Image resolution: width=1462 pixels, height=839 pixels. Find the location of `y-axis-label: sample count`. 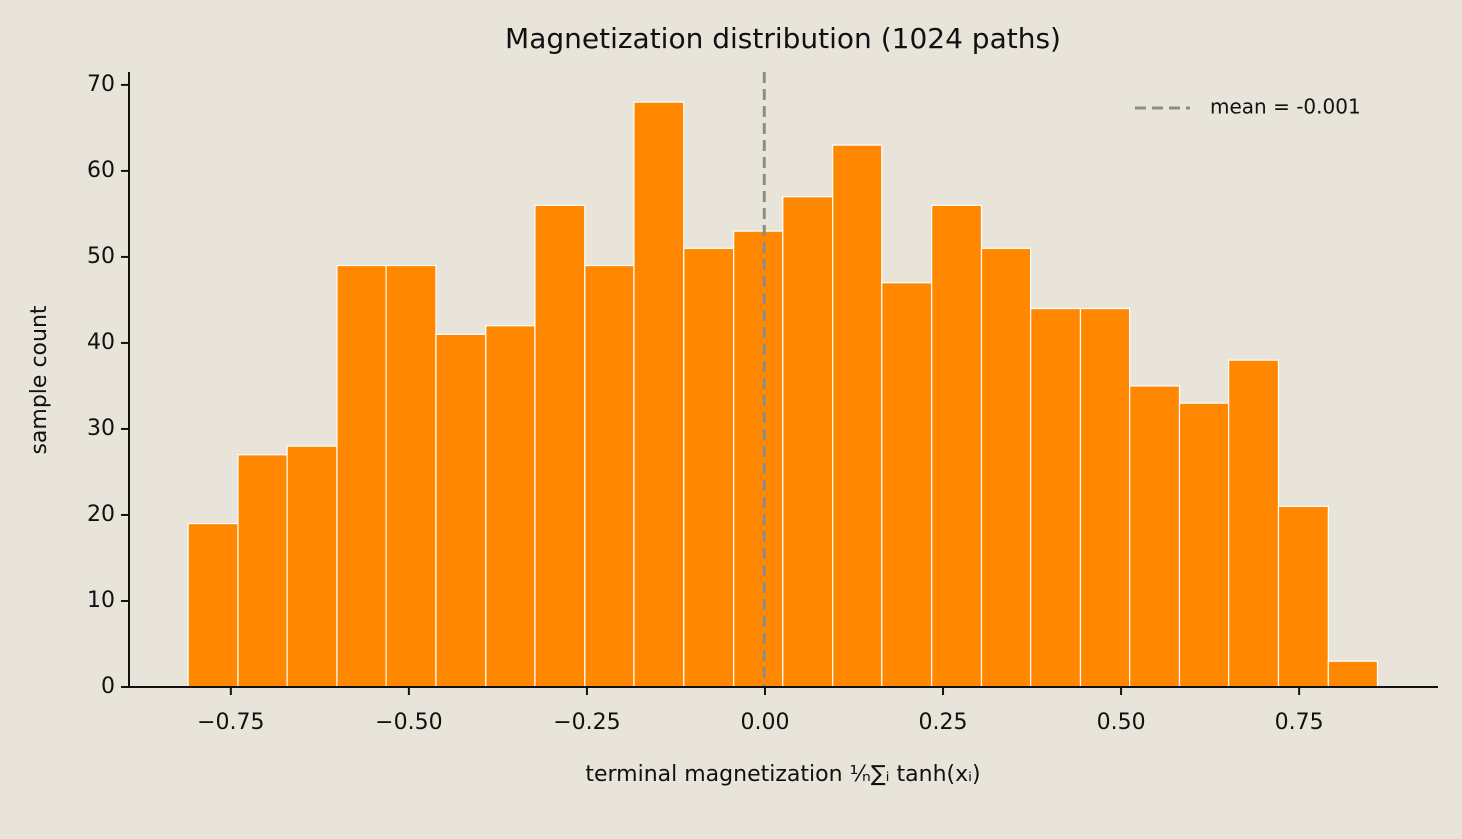

y-axis-label: sample count is located at coordinates (39, 379).